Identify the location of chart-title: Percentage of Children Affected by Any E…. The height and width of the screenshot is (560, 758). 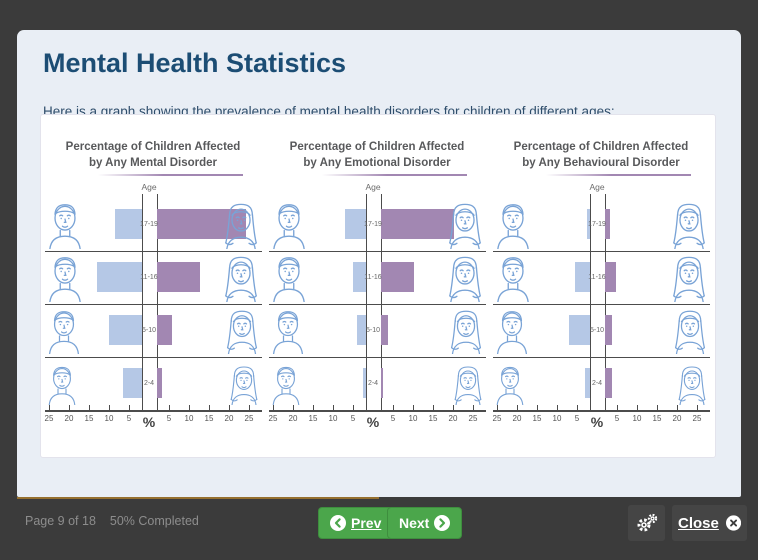
(377, 155).